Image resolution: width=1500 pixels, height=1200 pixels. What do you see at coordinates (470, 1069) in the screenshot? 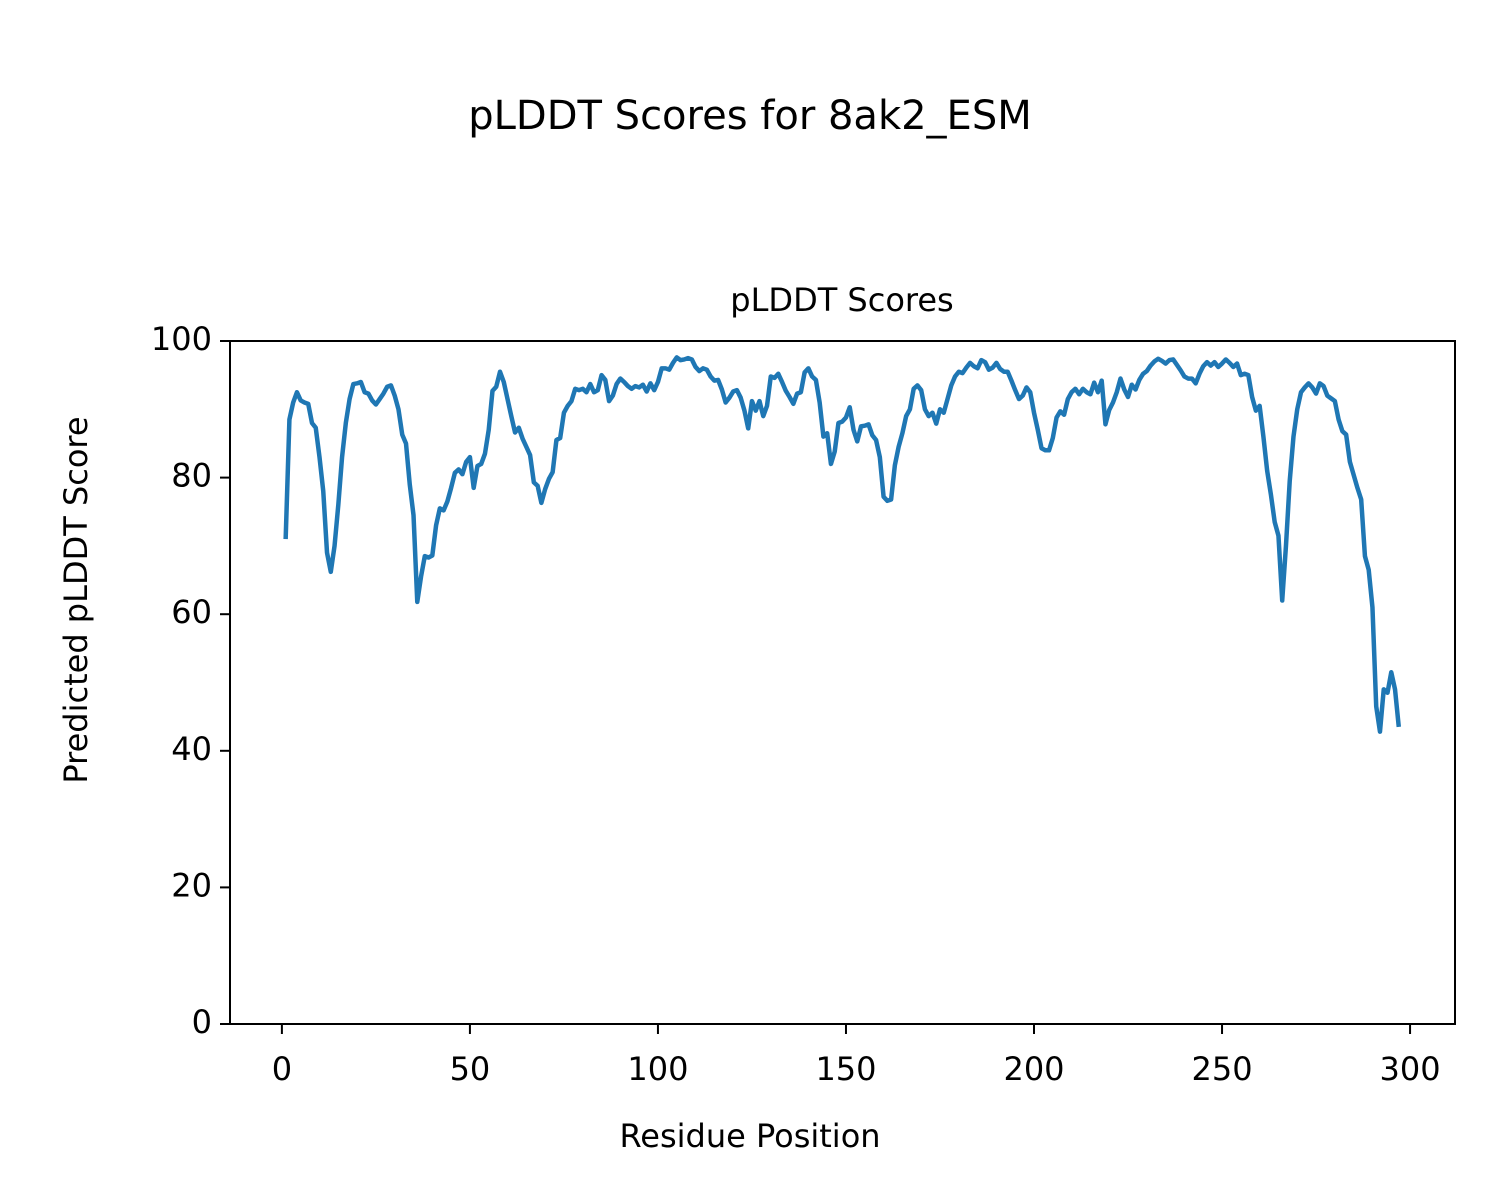
I see `x-tick-label: 50` at bounding box center [470, 1069].